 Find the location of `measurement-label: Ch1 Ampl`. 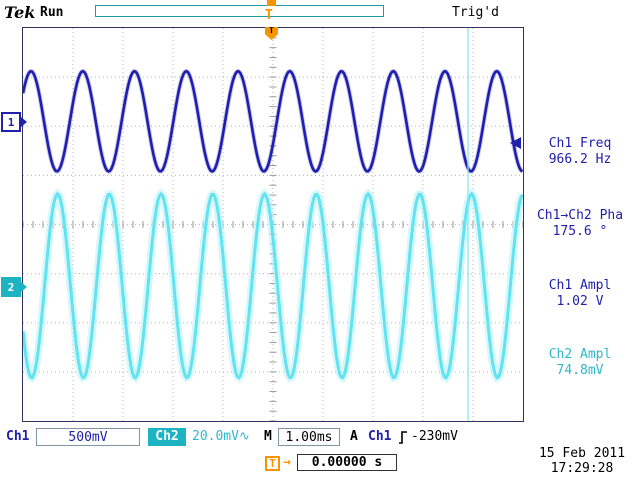

measurement-label: Ch1 Ampl is located at coordinates (580, 285).